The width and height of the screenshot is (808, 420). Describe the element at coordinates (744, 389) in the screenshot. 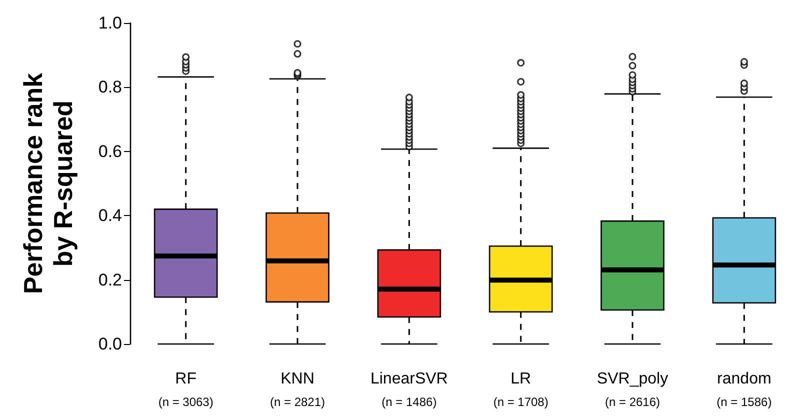

I see `x-tick-label: random (n = 1586)` at that location.